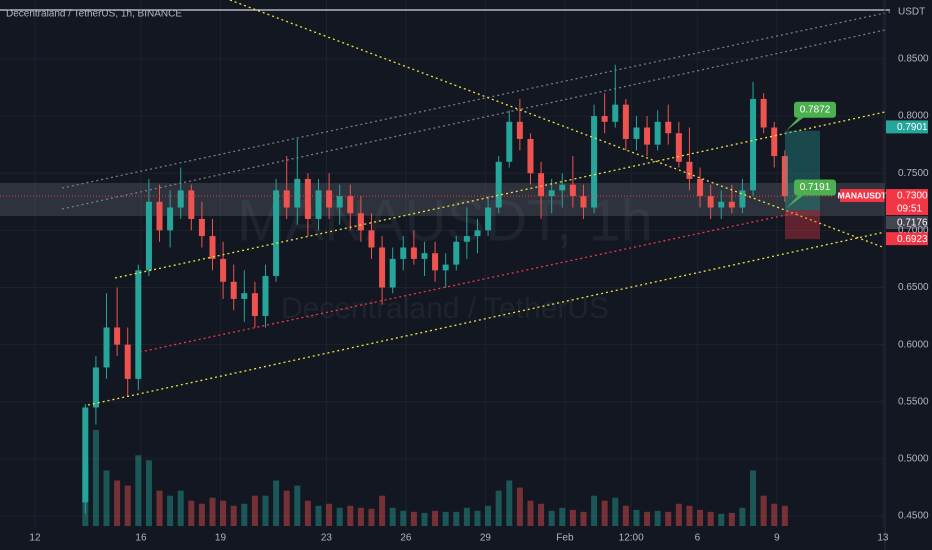  I want to click on price-badge-label: 0.6923, so click(912, 239).